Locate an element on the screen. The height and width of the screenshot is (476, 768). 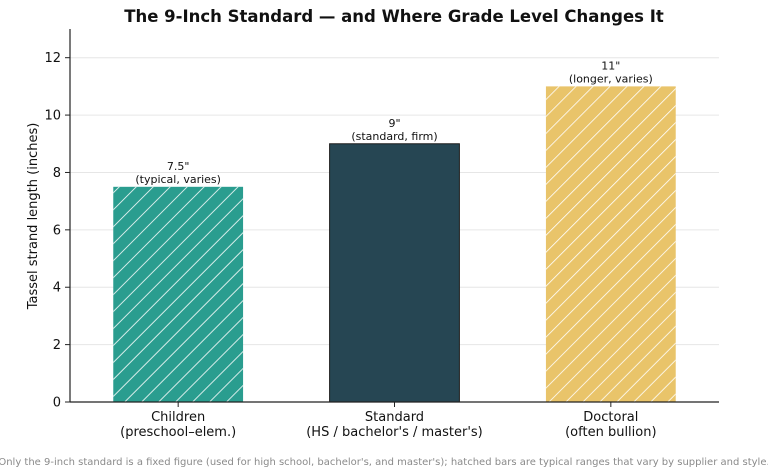
y-tick-label: 4 is located at coordinates (57, 288).